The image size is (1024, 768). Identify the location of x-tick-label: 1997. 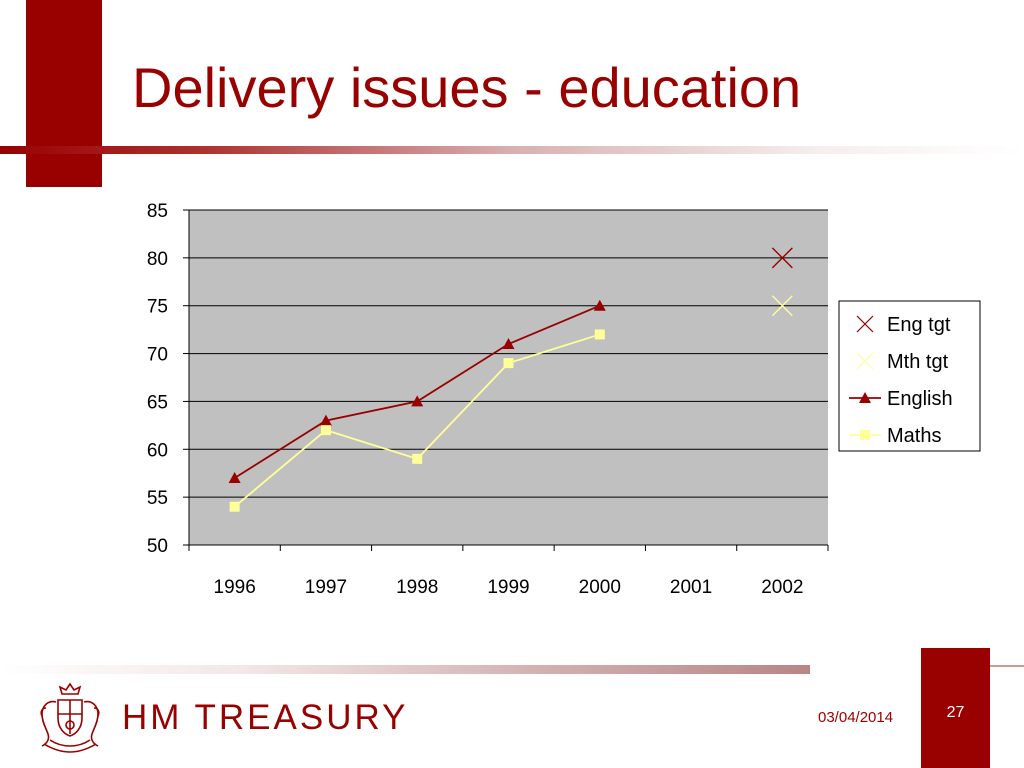
(326, 587).